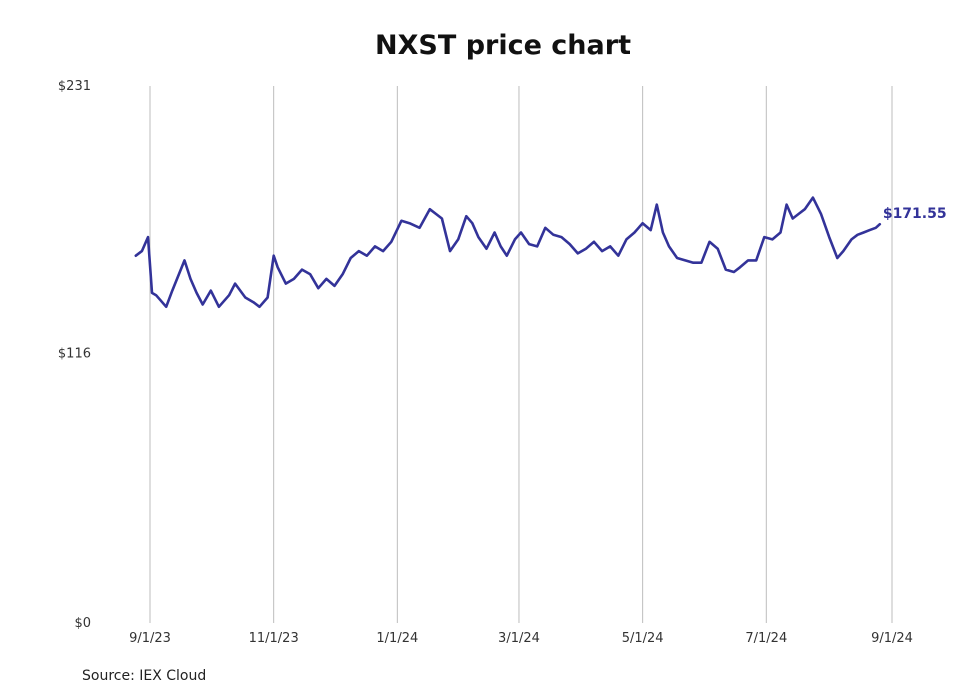 The width and height of the screenshot is (980, 699). I want to click on last-price-label: $171.55, so click(915, 214).